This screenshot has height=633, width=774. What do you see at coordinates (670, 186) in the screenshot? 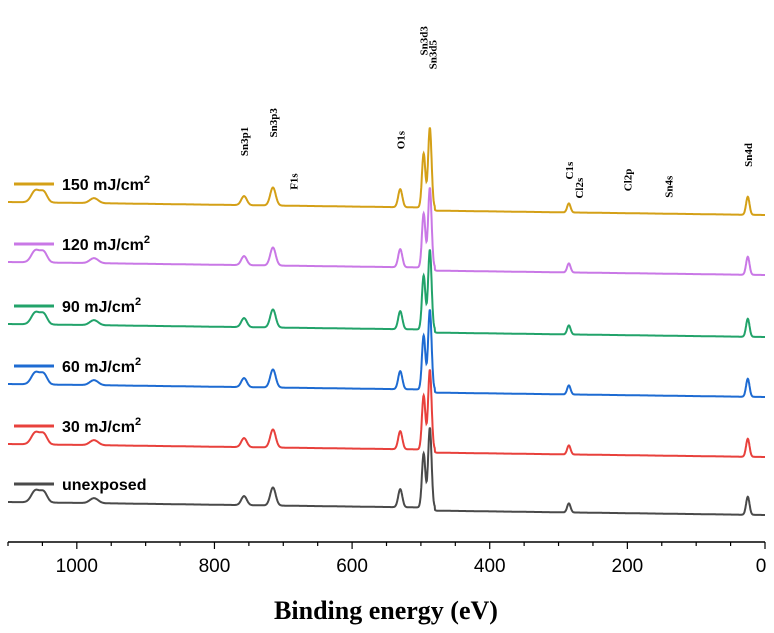
I see `peak-label-9: Sn4s` at bounding box center [670, 186].